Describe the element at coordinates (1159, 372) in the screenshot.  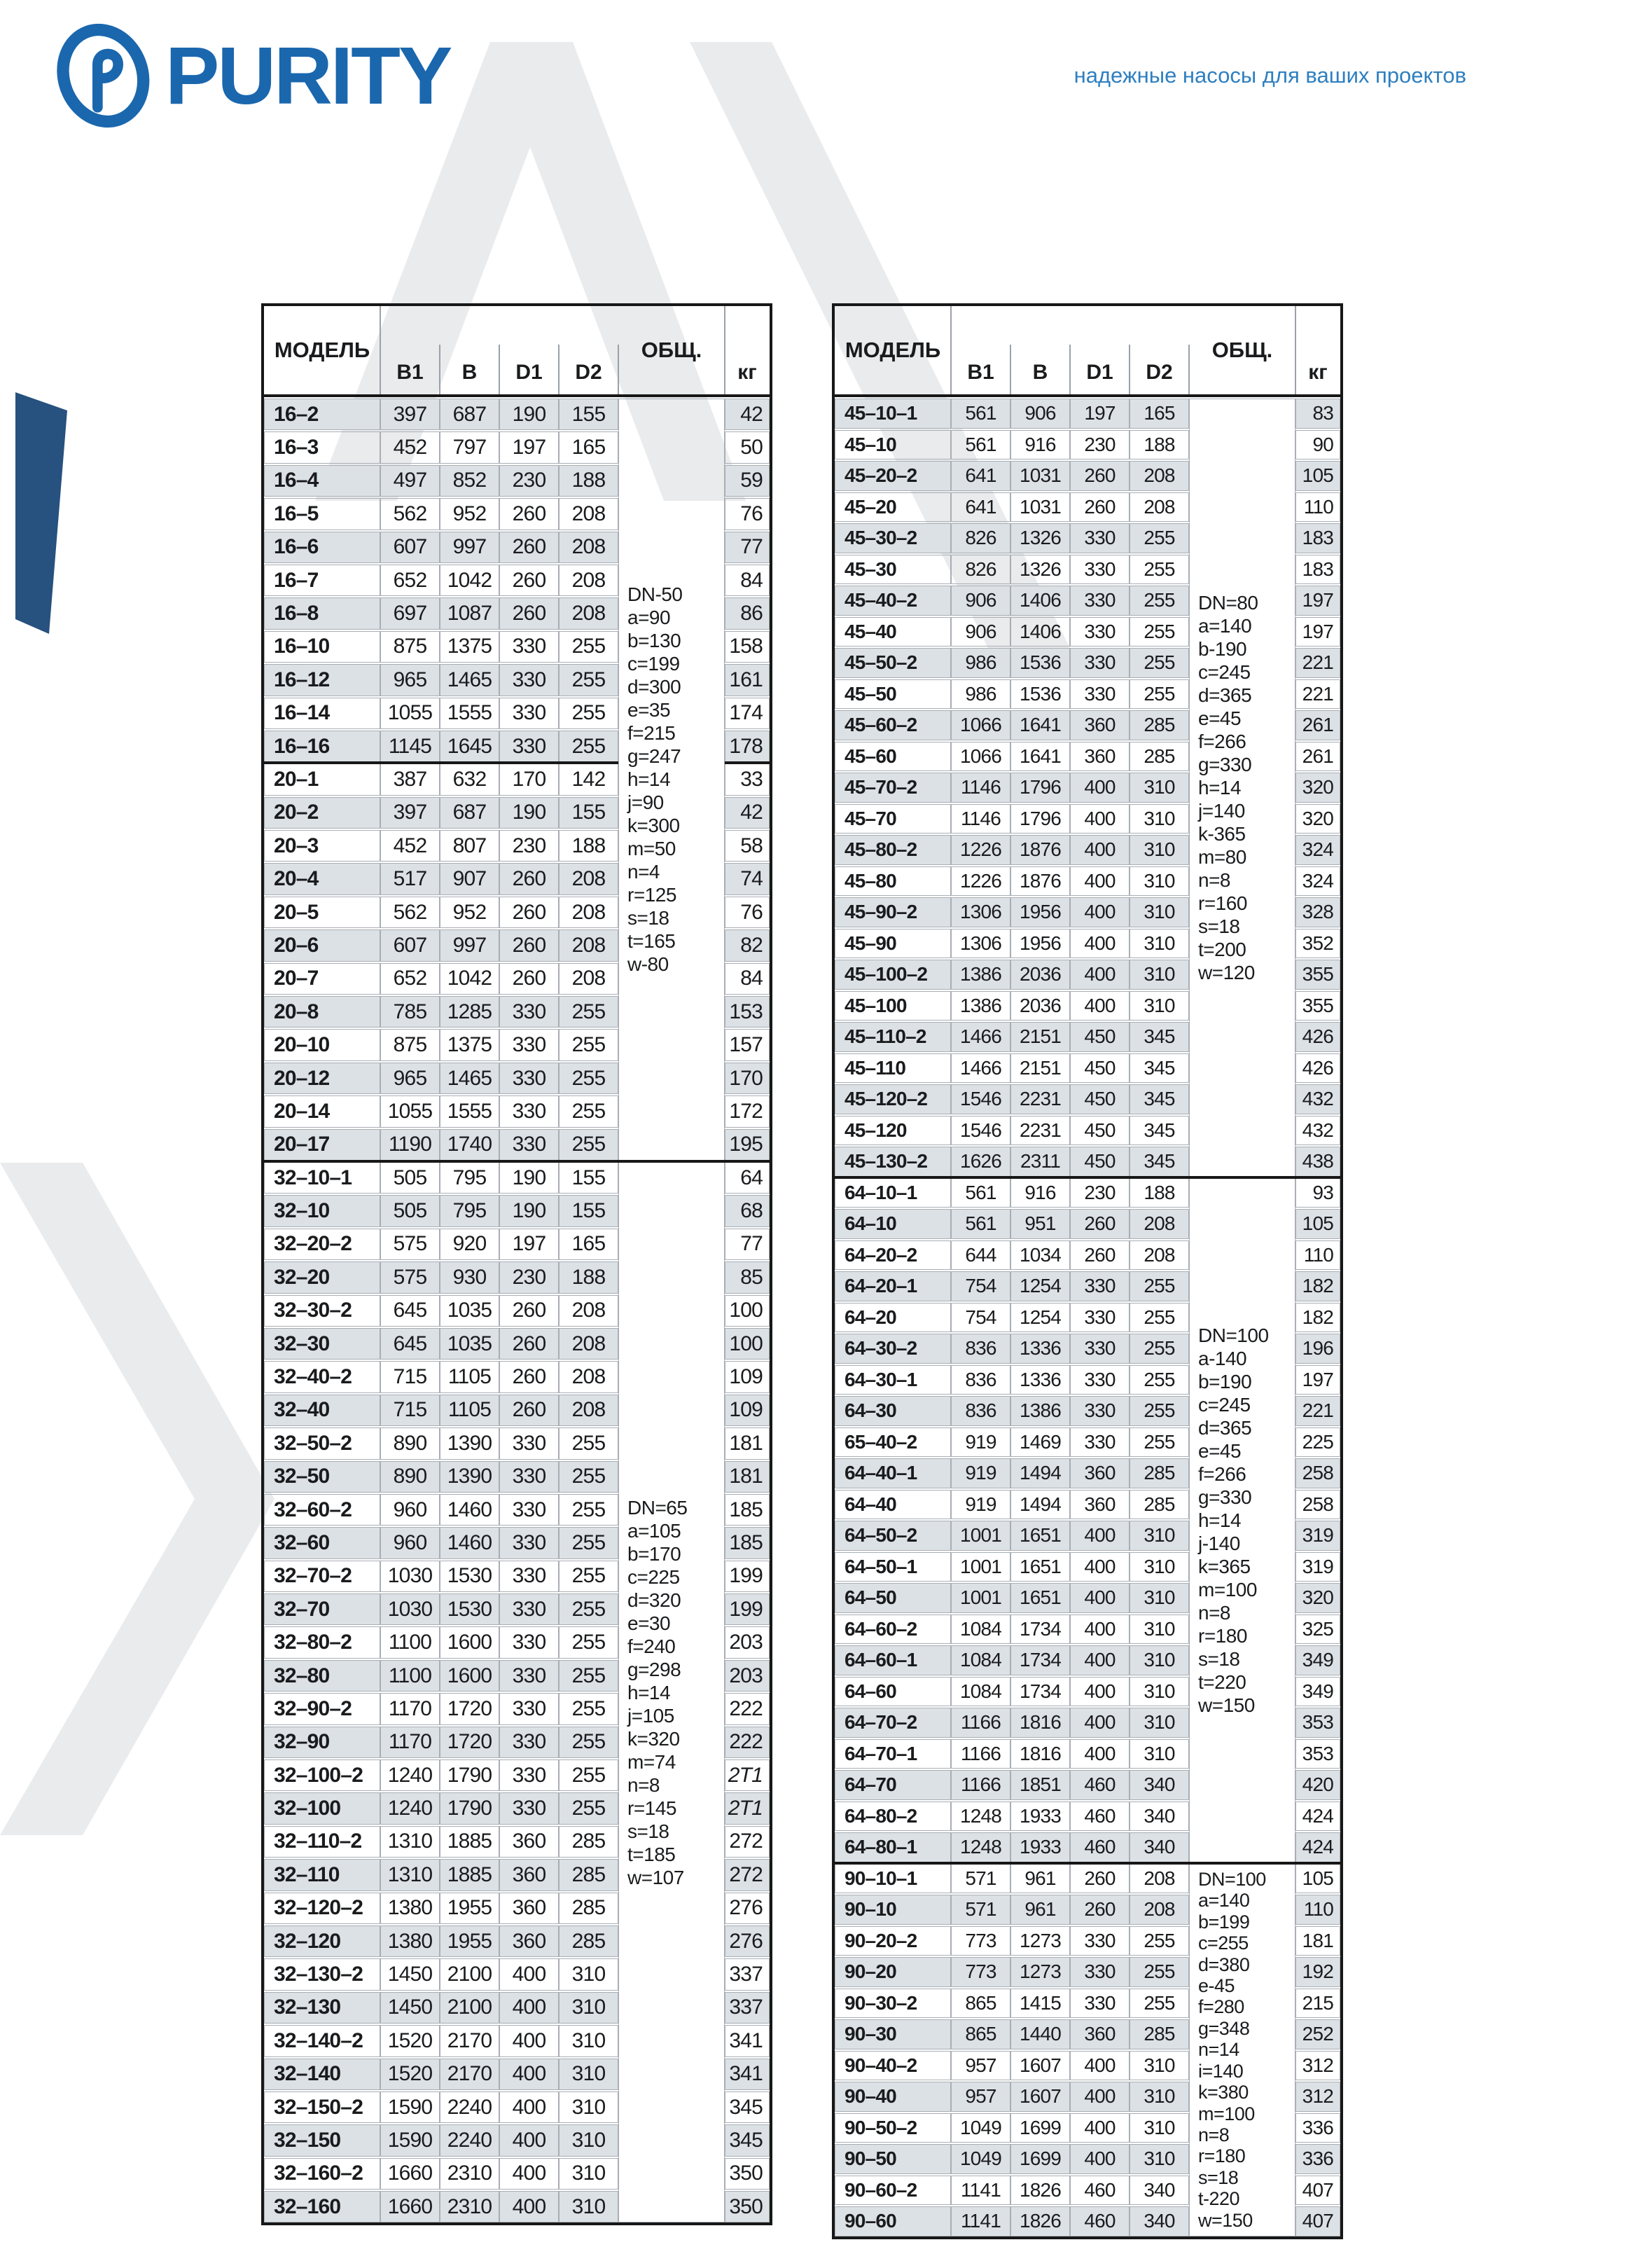
I see `col-header-d2: D2` at that location.